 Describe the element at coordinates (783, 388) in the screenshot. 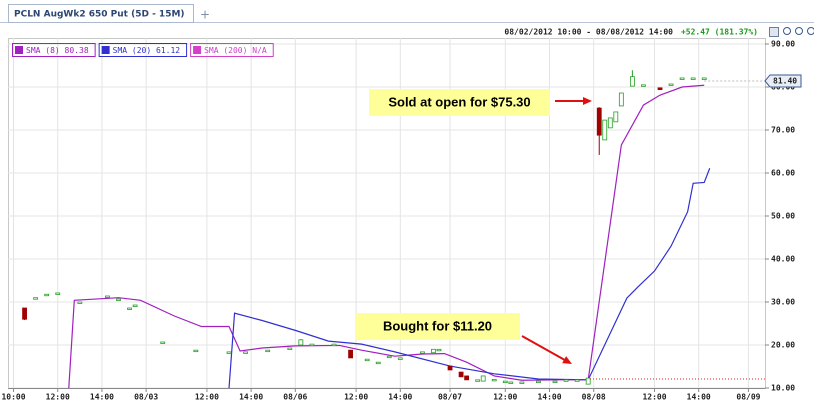

I see `y-tick-label: 10.00` at that location.